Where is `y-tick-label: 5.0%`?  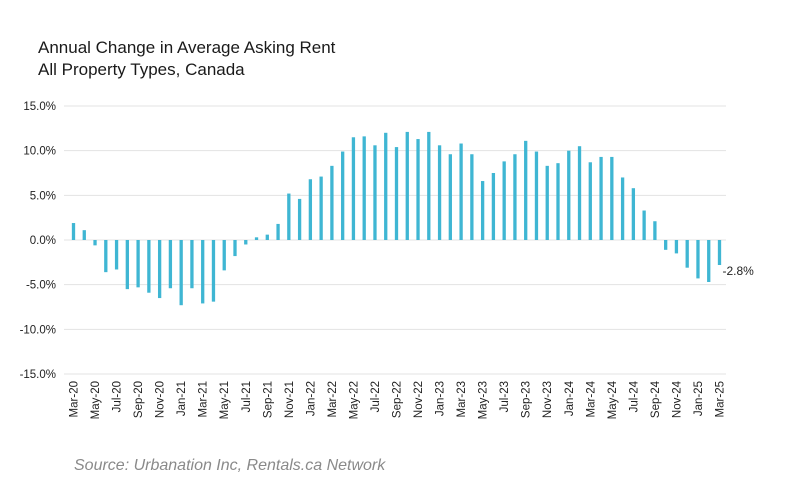 y-tick-label: 5.0% is located at coordinates (43, 196).